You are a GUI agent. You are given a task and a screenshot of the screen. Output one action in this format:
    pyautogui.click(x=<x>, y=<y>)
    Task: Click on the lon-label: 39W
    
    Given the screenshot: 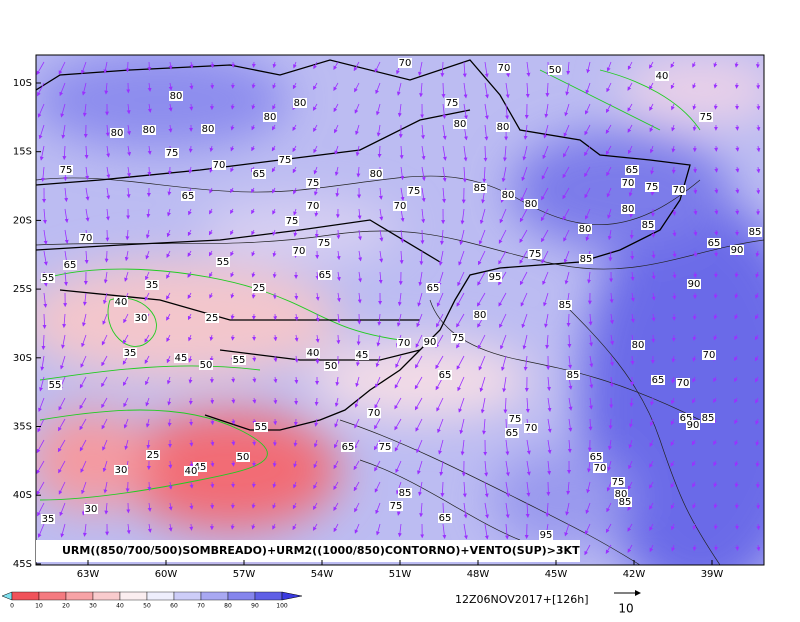 What is the action you would take?
    pyautogui.click(x=712, y=574)
    